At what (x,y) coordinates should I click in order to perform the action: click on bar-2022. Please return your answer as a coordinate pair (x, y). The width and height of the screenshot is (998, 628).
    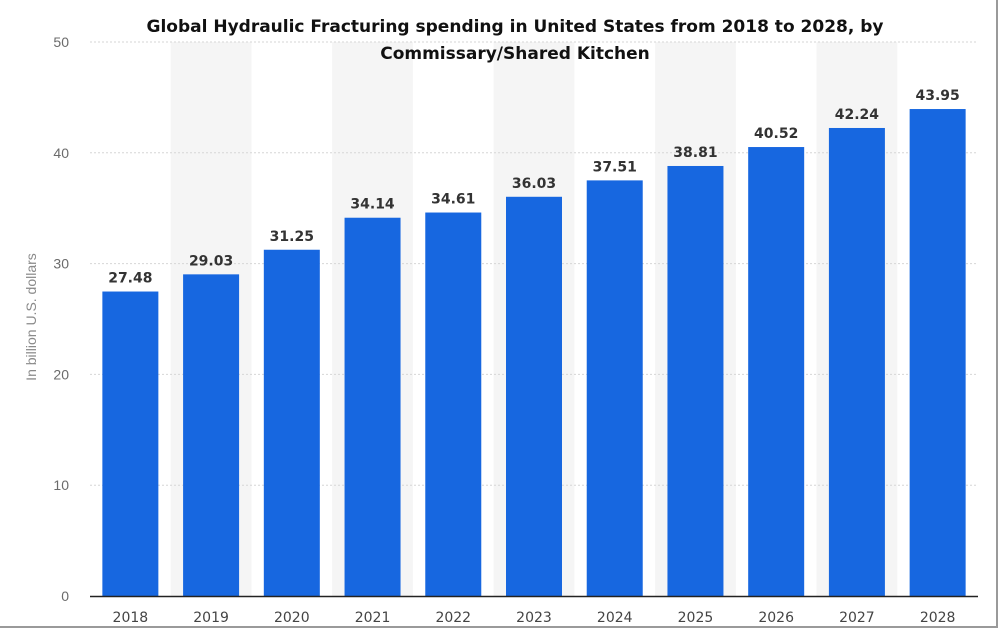
    Looking at the image, I should click on (453, 404).